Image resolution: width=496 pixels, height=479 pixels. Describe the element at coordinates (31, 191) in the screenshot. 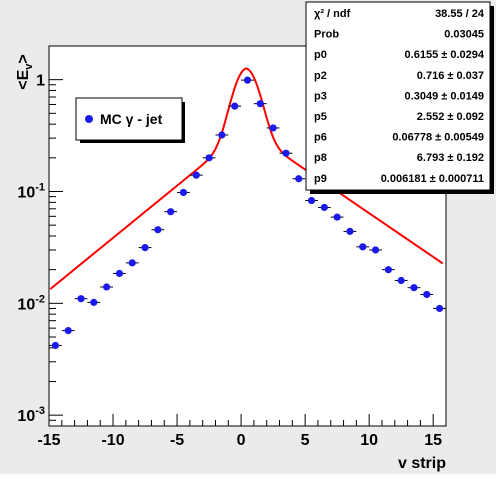

I see `y-tick-label: 10⁻¹` at that location.